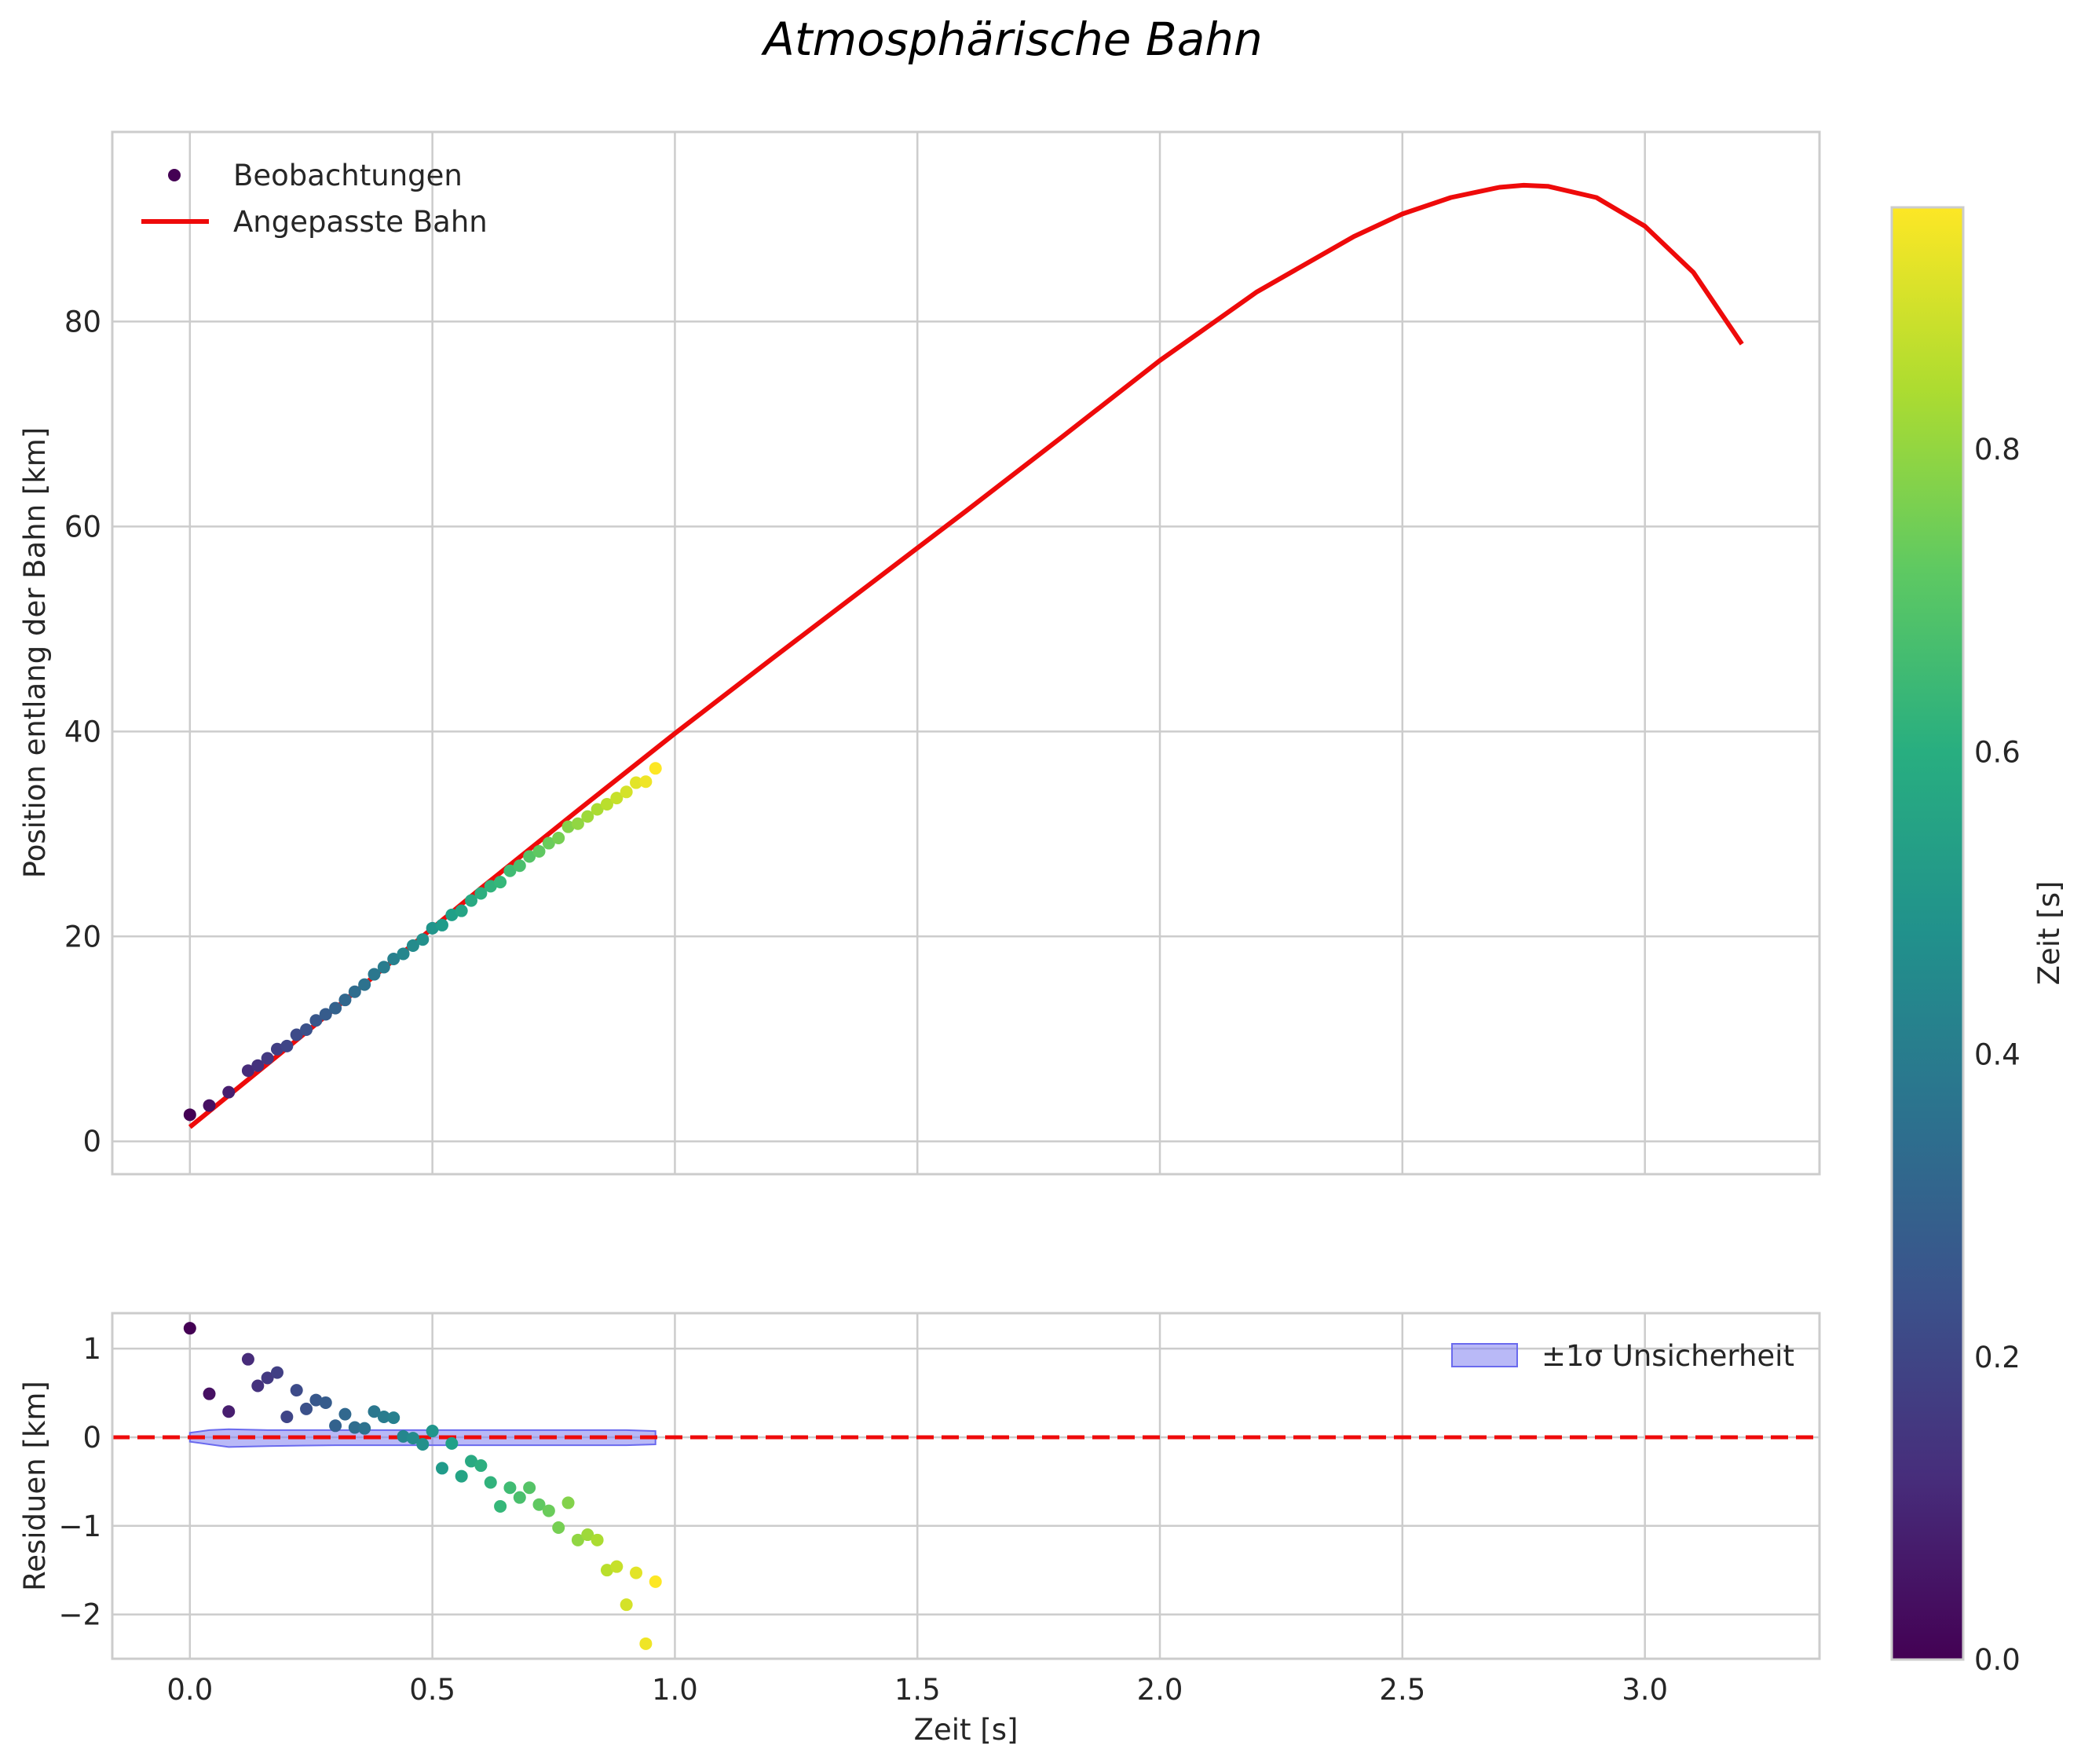 This screenshot has height=1764, width=2081. Describe the element at coordinates (1927, 934) in the screenshot. I see `colorbar-gradient` at that location.